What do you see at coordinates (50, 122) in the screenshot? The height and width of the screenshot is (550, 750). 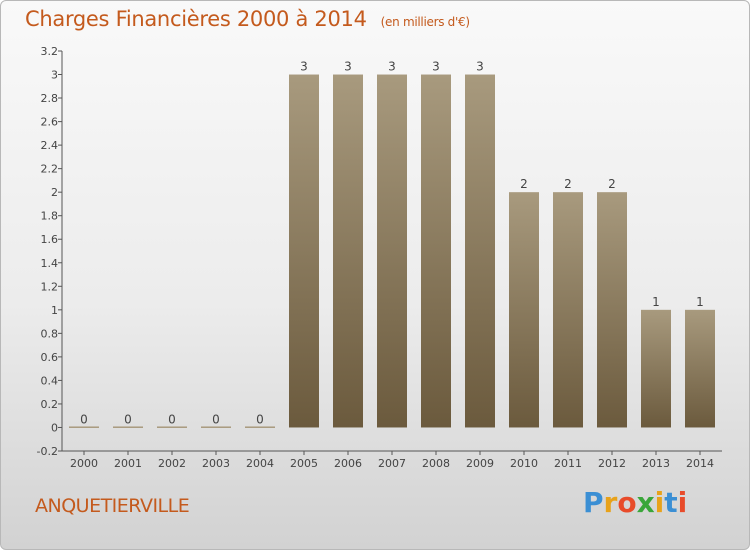 I see `y-tick-label: 2.6` at bounding box center [50, 122].